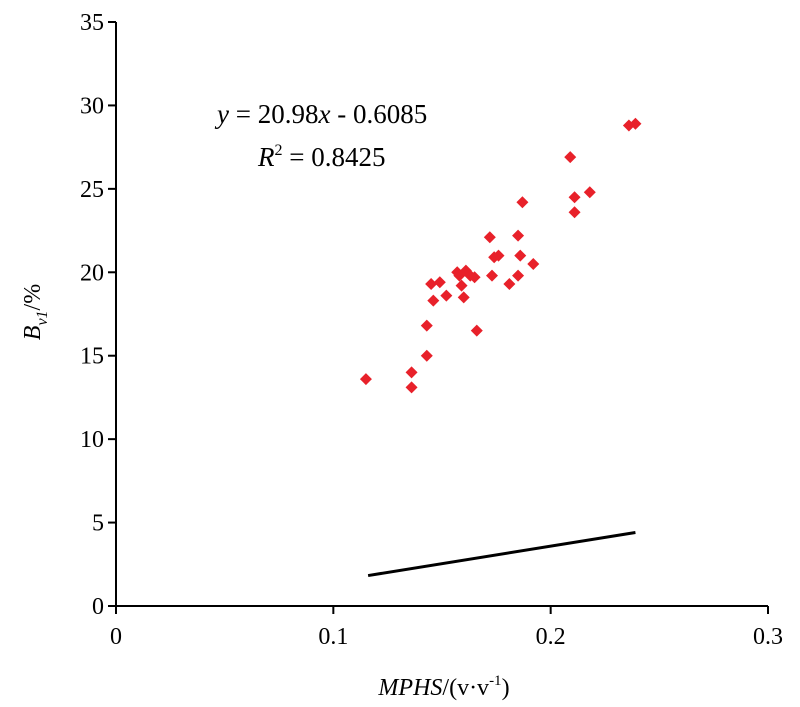 The width and height of the screenshot is (800, 707). What do you see at coordinates (92, 273) in the screenshot?
I see `y-tick-label: 20` at bounding box center [92, 273].